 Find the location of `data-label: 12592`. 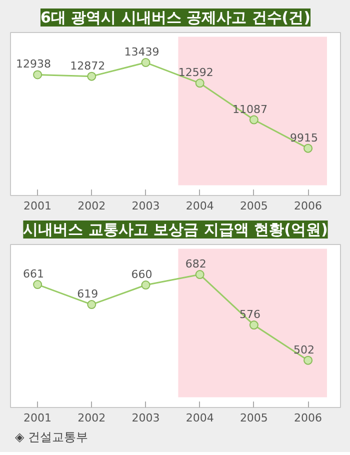

data-label: 12592 is located at coordinates (196, 73).